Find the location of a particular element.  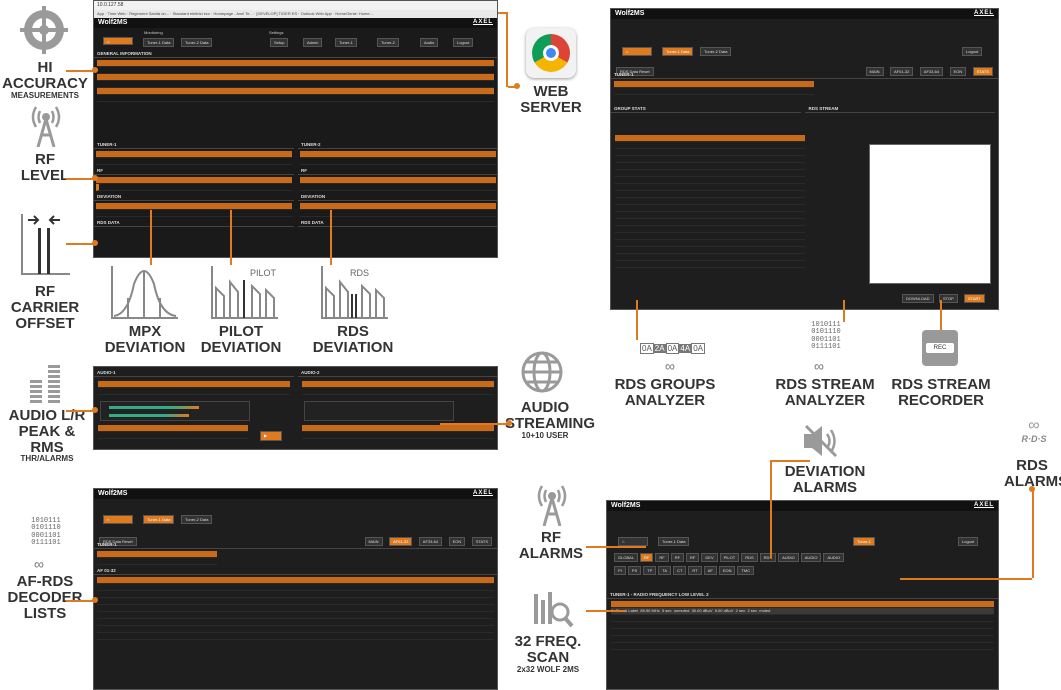

bookmark: [DEVELOP] TIGER ES is located at coordinates (277, 13).